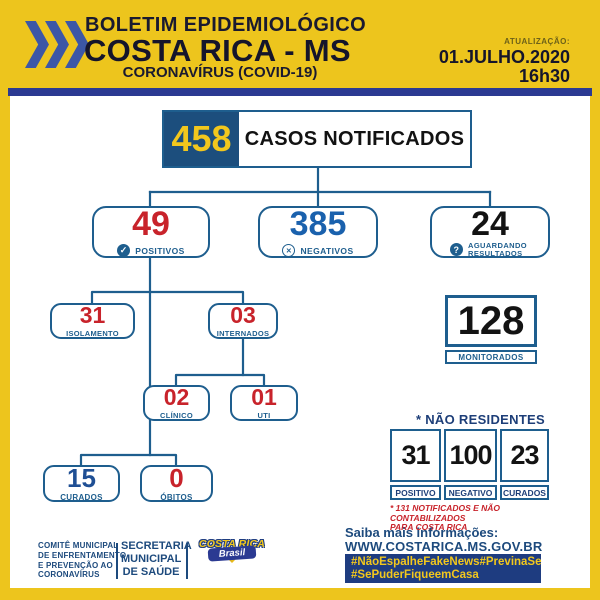 This screenshot has height=600, width=600. Describe the element at coordinates (151, 559) in the screenshot. I see `secretariat-line: MUNICIPAL` at that location.